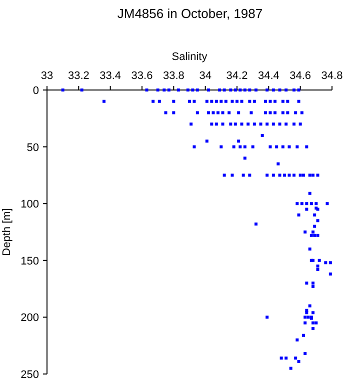 The image size is (346, 384). I want to click on x-axis-title: Salinity, so click(190, 57).